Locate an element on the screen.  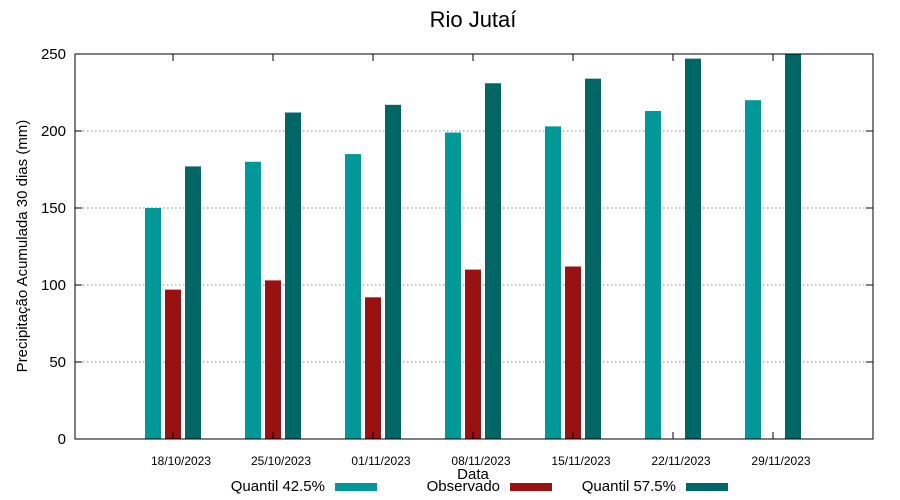
legend: Quantil 42.5% Observado Quantil 57.5% is located at coordinates (479, 486).